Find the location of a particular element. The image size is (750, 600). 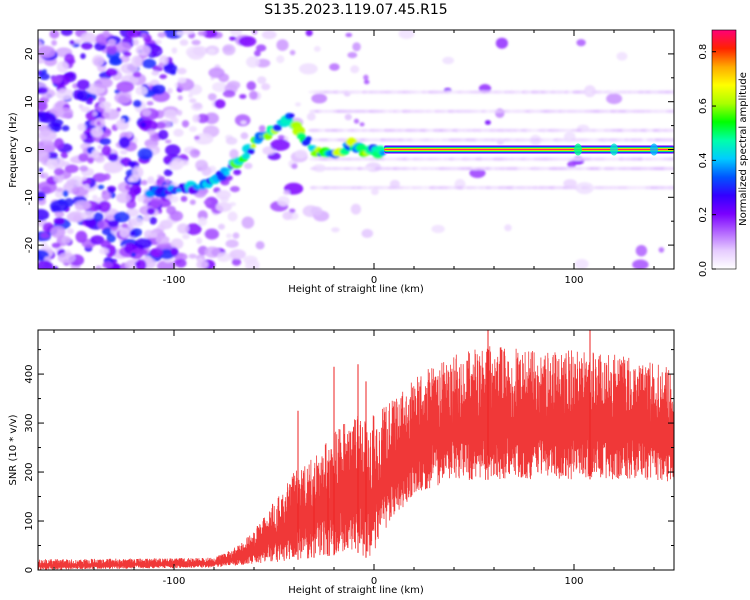

y-tick-label: -10 is located at coordinates (29, 197).